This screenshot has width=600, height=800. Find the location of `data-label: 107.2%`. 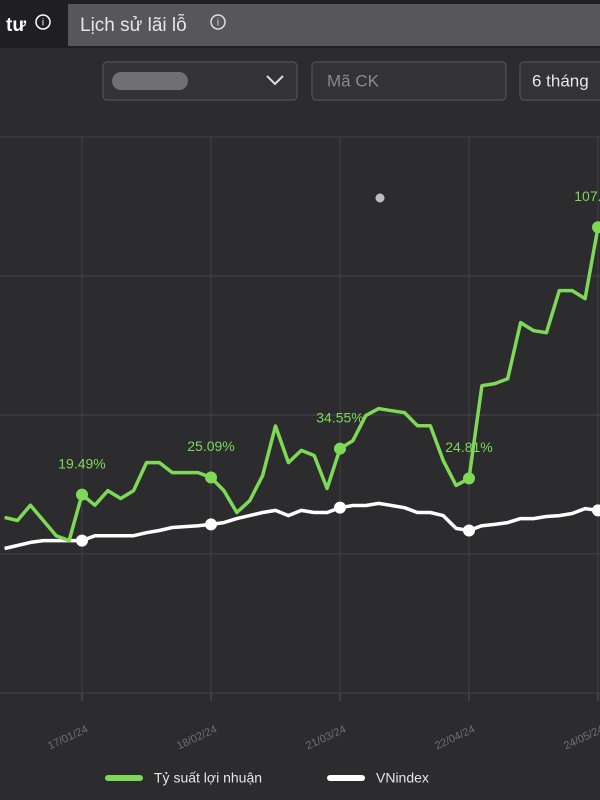

data-label: 107.2% is located at coordinates (587, 196).